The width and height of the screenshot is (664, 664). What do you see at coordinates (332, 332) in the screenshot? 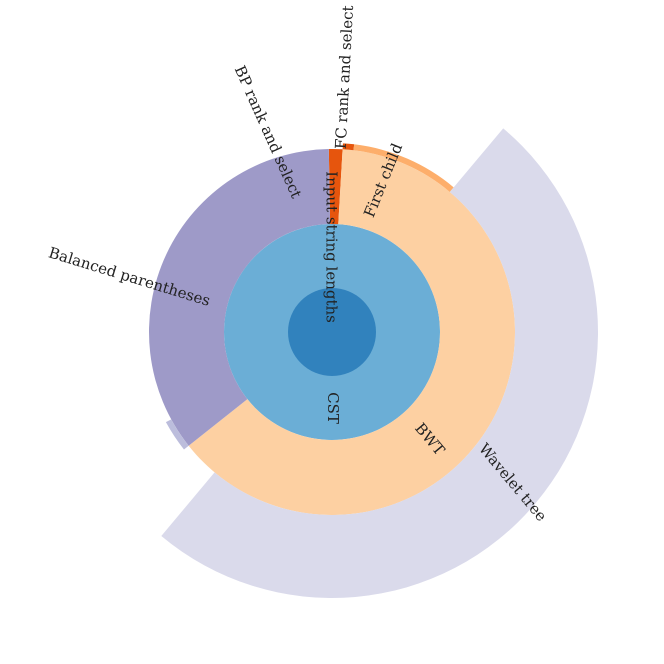
I see `center-disk` at bounding box center [332, 332].